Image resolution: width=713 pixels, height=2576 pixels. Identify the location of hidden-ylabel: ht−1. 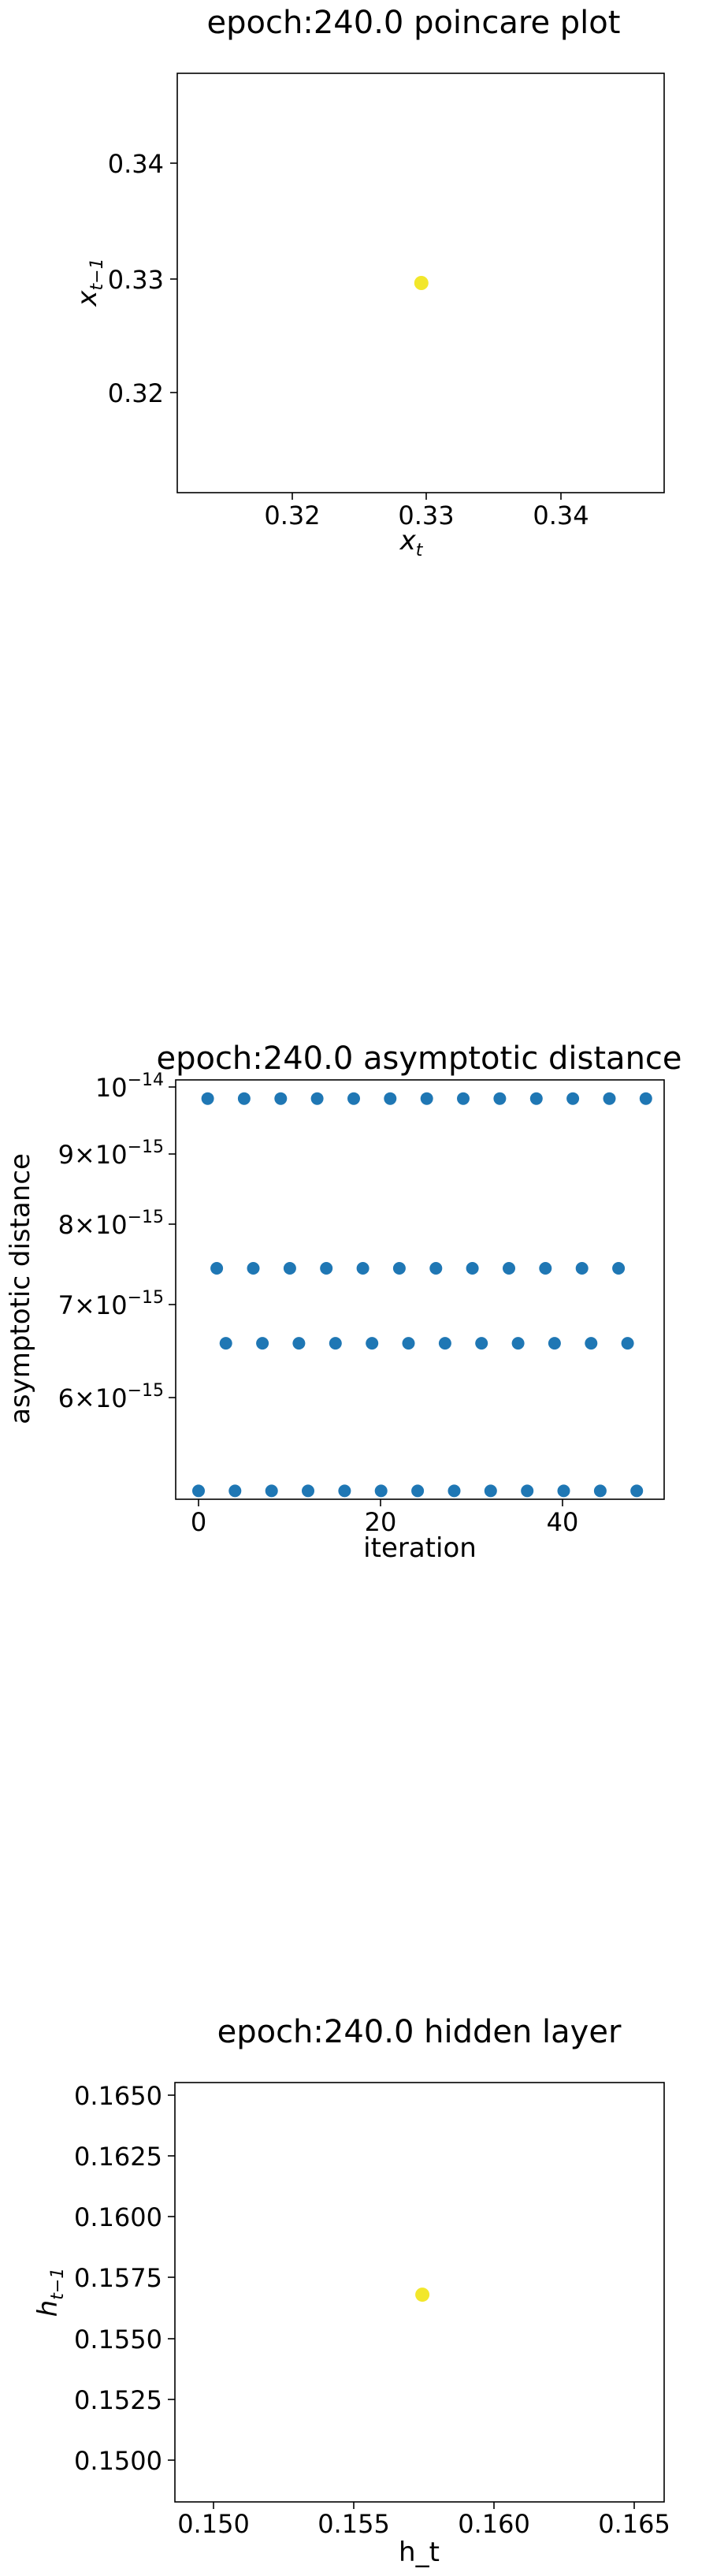
(50, 2292).